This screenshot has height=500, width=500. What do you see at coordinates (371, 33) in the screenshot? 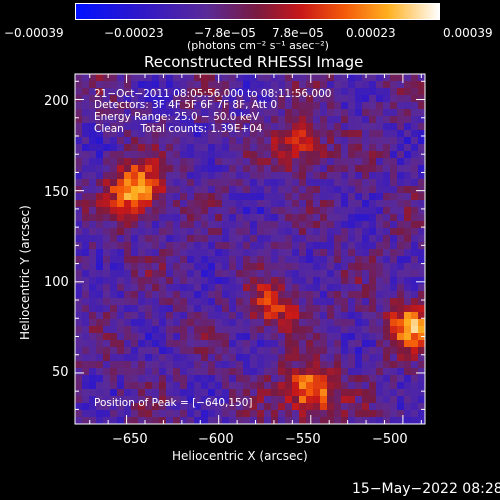
I see `colorbar-tick-label: 0.00023` at bounding box center [371, 33].